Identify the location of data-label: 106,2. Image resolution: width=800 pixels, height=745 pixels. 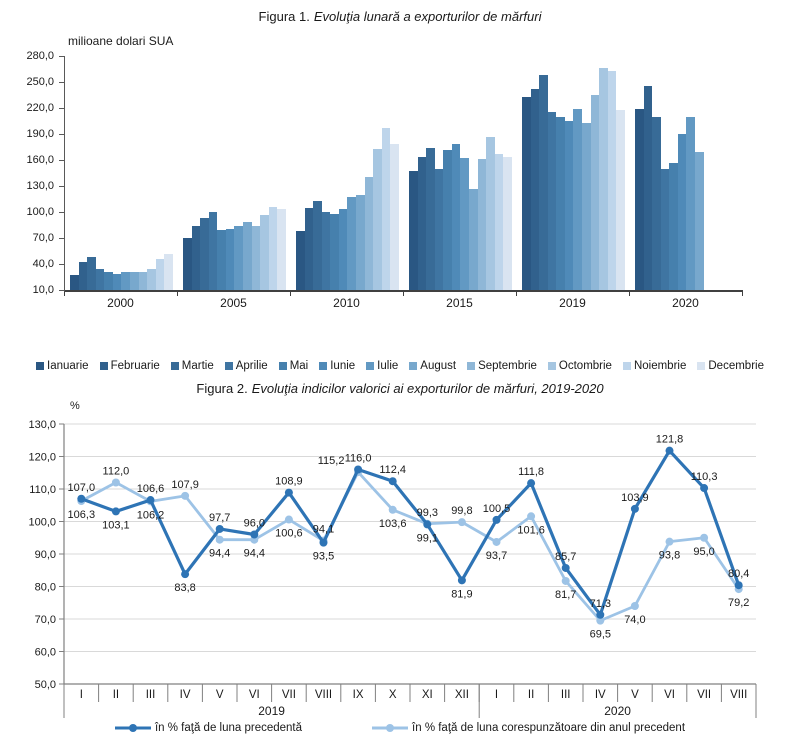
(151, 515).